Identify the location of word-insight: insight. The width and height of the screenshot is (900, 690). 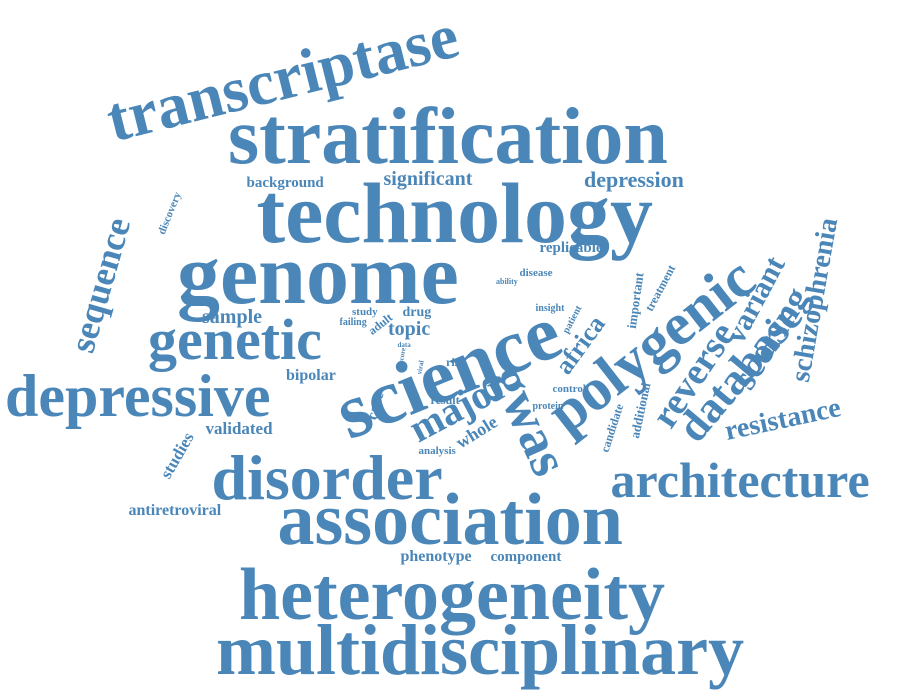
(550, 308).